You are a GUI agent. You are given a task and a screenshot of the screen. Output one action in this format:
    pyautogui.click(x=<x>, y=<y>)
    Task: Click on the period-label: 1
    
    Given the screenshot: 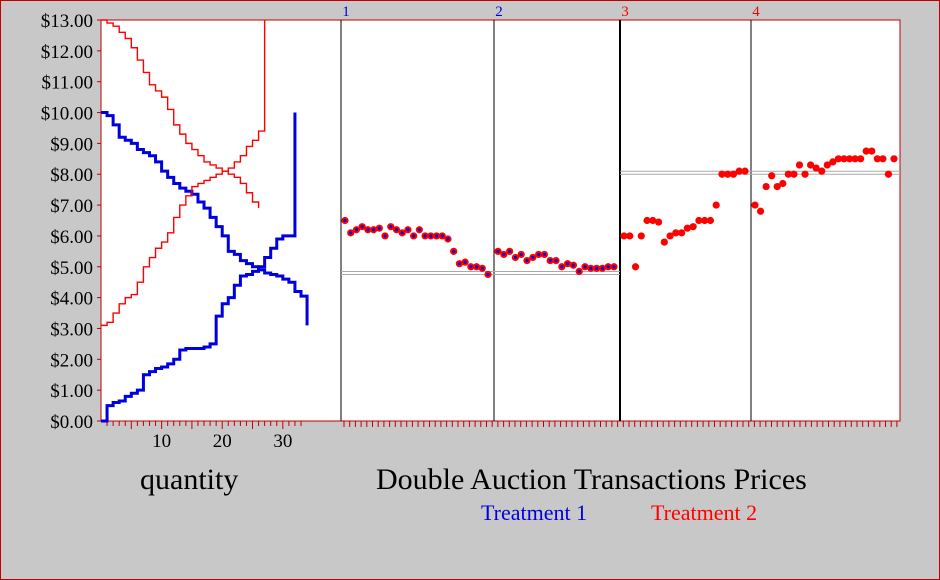 What is the action you would take?
    pyautogui.click(x=346, y=12)
    